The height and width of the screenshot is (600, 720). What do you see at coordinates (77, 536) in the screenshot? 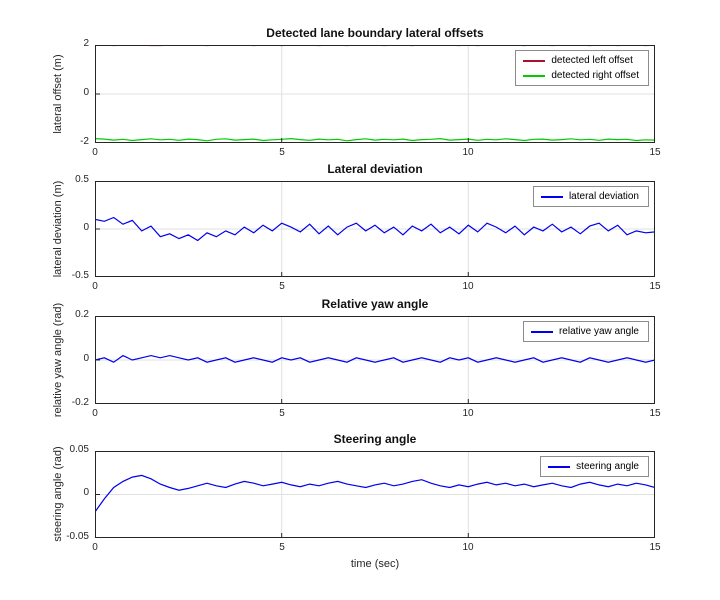
I see `y-tick-label: -0.05` at bounding box center [77, 536].